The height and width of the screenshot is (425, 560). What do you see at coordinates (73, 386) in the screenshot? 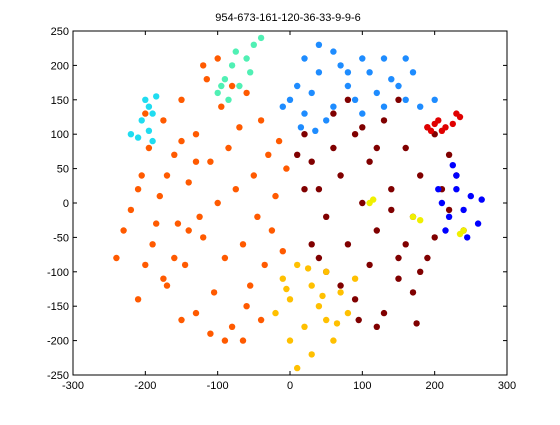
I see `x-tick-label: -300` at bounding box center [73, 386].